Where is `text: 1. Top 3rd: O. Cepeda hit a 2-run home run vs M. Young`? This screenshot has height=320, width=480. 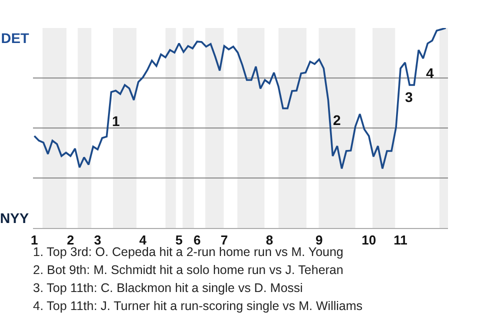 text: 1. Top 3rd: O. Cepeda hit a 2-run home run vs M. Young is located at coordinates (188, 252).